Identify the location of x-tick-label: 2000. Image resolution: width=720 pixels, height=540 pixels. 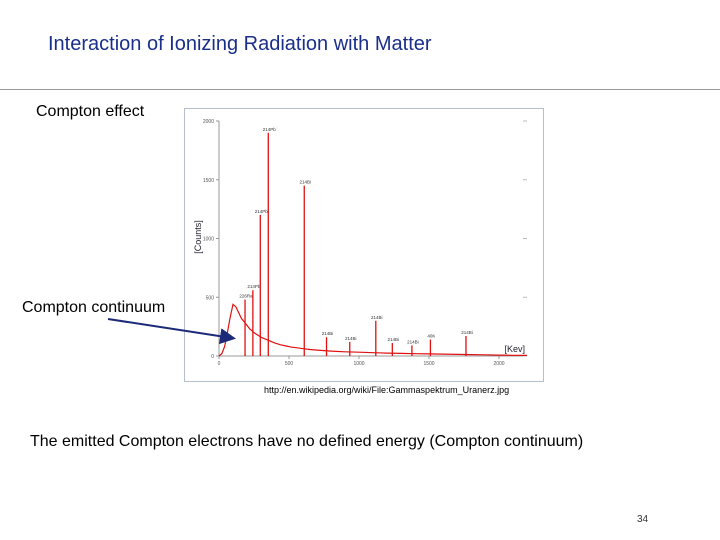
(498, 364).